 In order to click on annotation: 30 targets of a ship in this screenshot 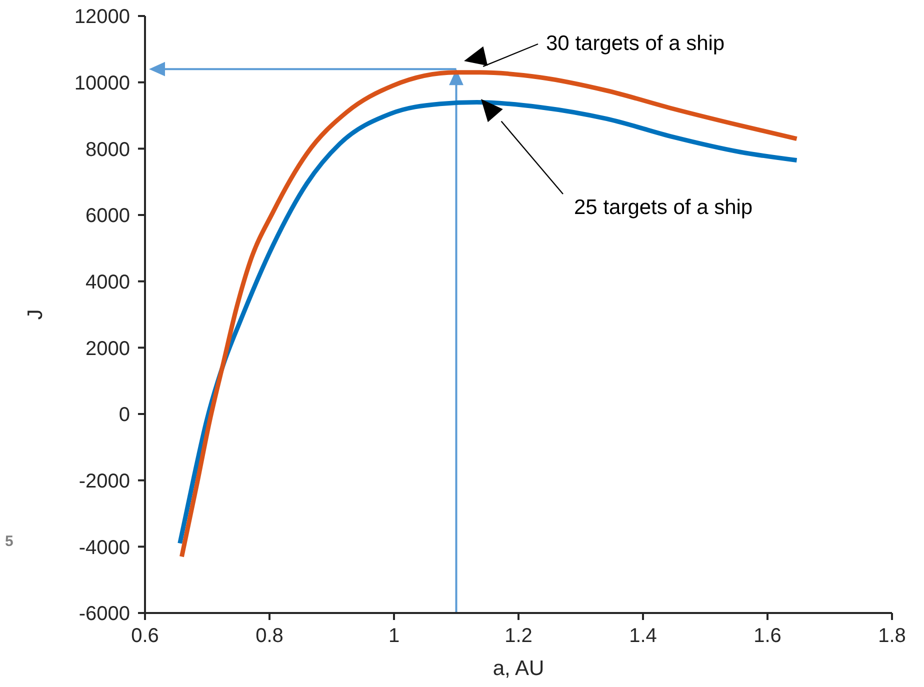, I will do `click(635, 43)`.